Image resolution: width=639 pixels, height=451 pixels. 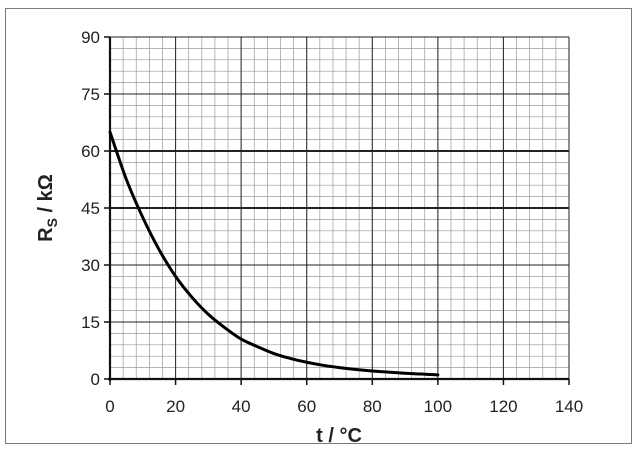 What do you see at coordinates (90, 265) in the screenshot?
I see `y-tick-label: 30` at bounding box center [90, 265].